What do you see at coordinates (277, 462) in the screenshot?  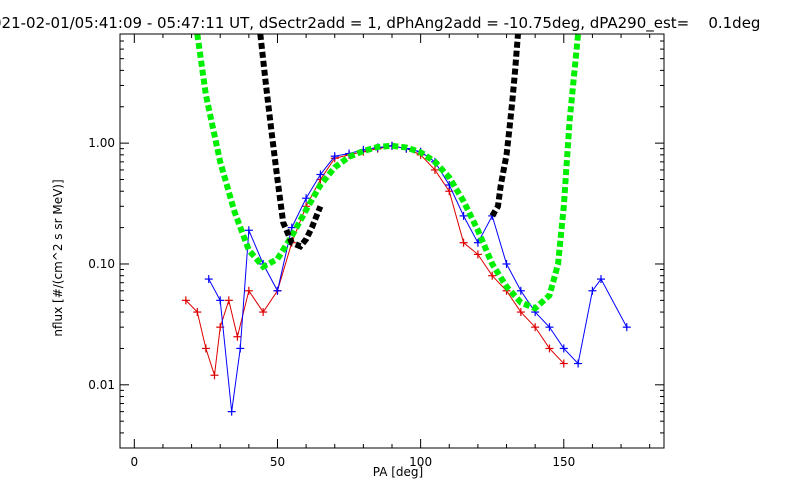 I see `x-tick-label: 50` at bounding box center [277, 462].